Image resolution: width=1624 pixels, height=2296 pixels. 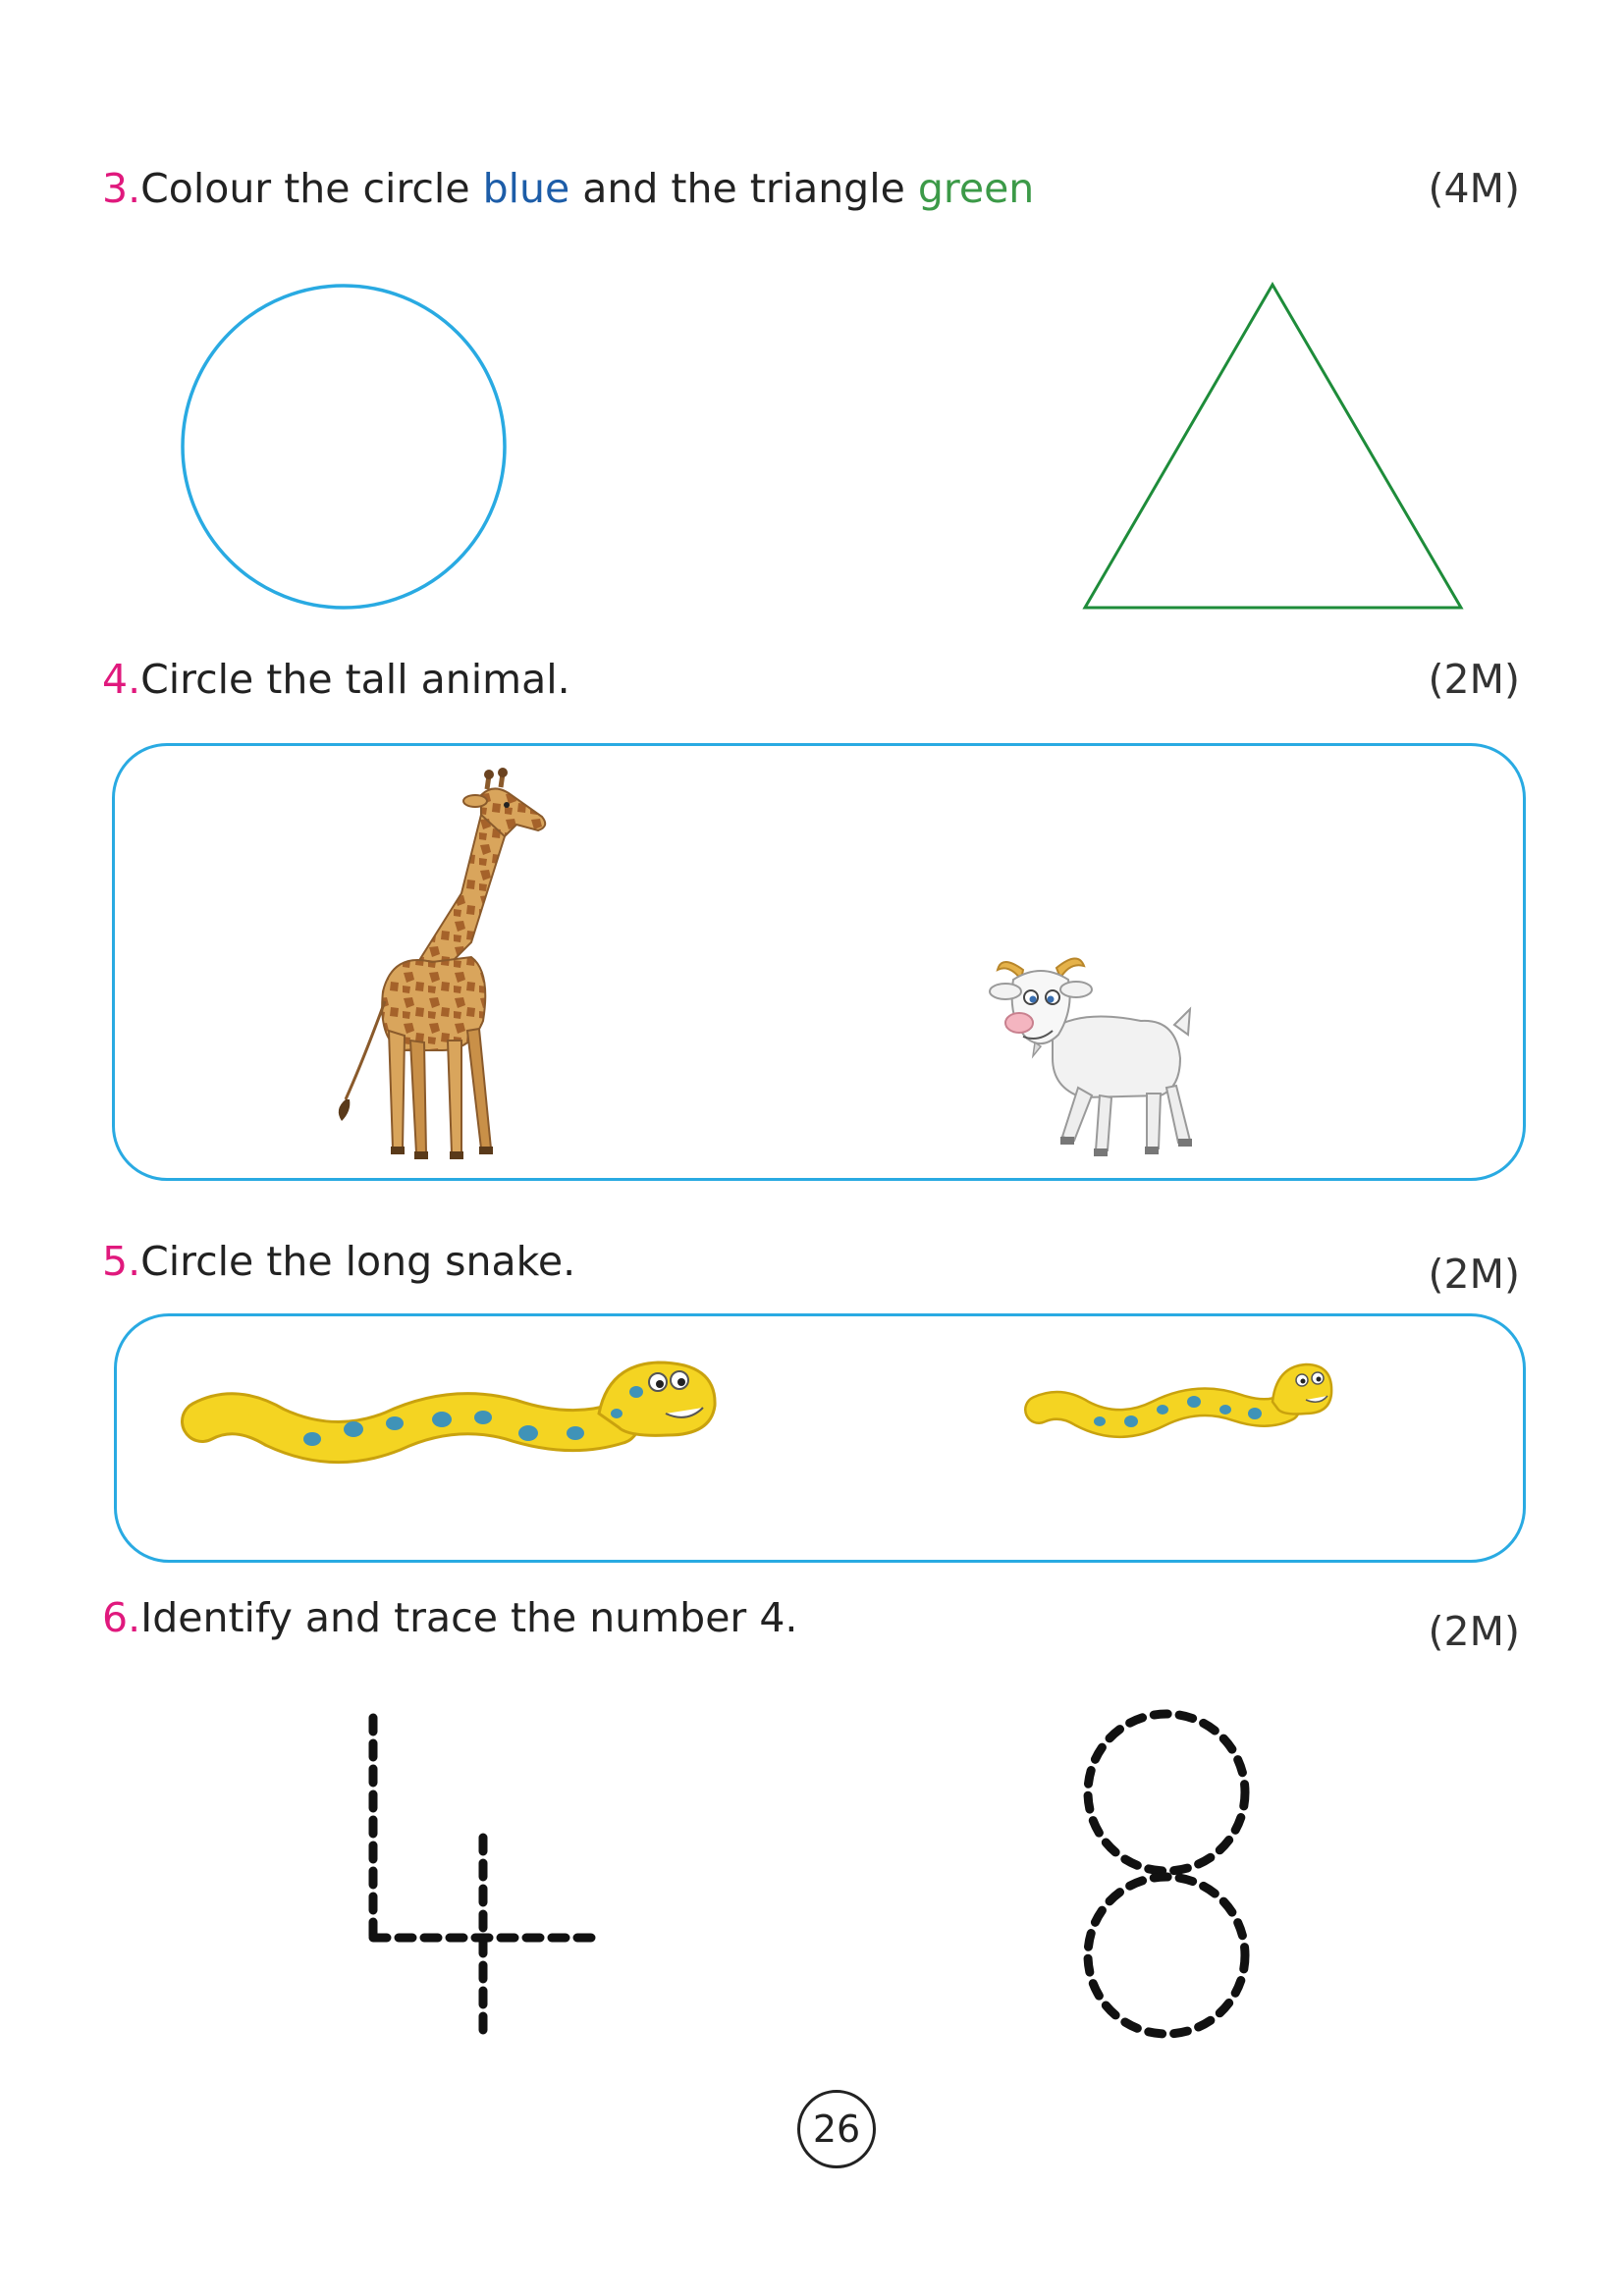 What do you see at coordinates (743, 188) in the screenshot?
I see `question-text: and the triangle` at bounding box center [743, 188].